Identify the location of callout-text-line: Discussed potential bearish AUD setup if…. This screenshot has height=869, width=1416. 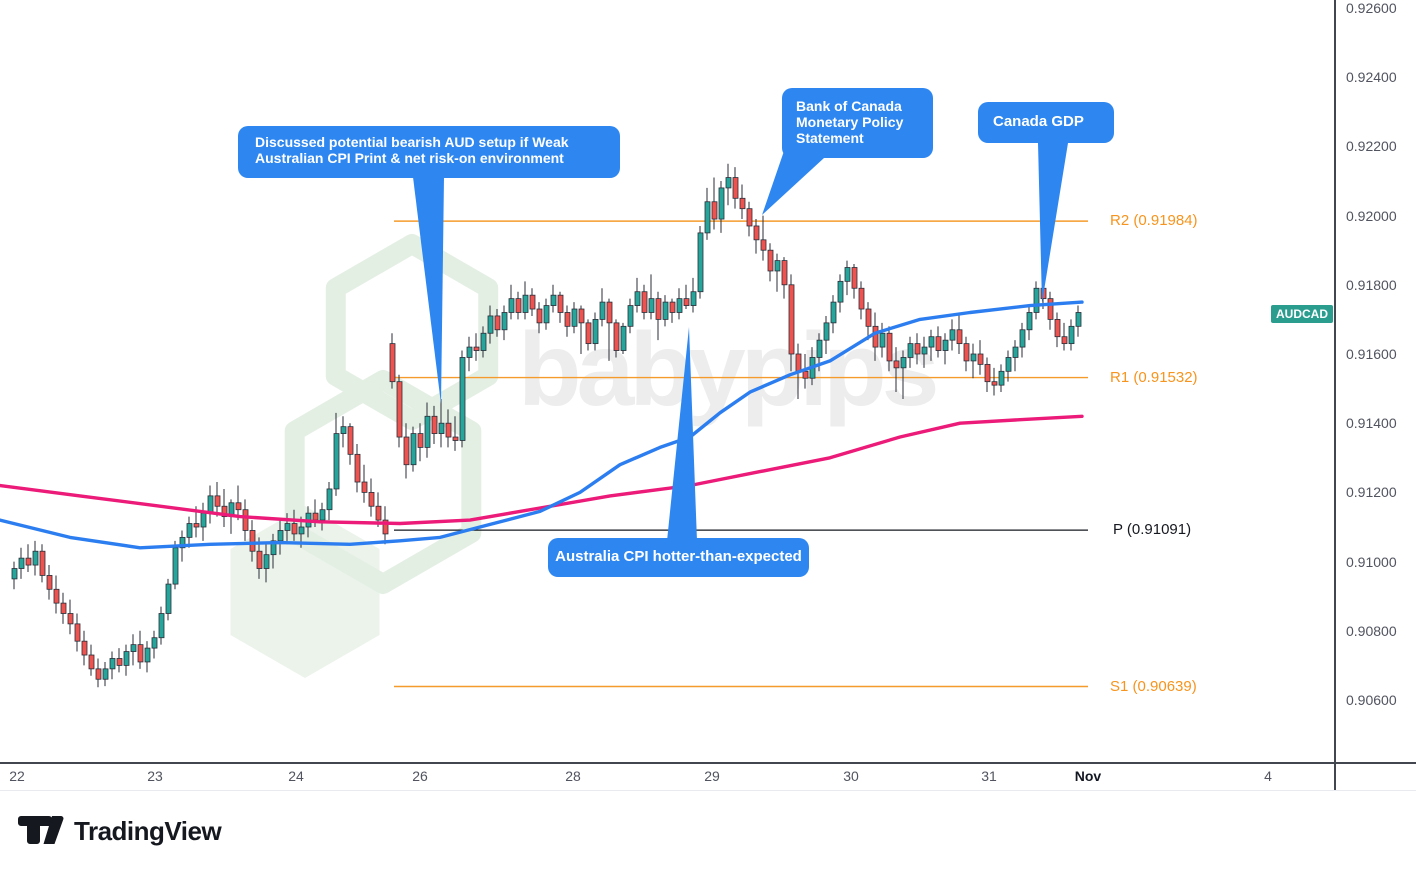
(412, 142).